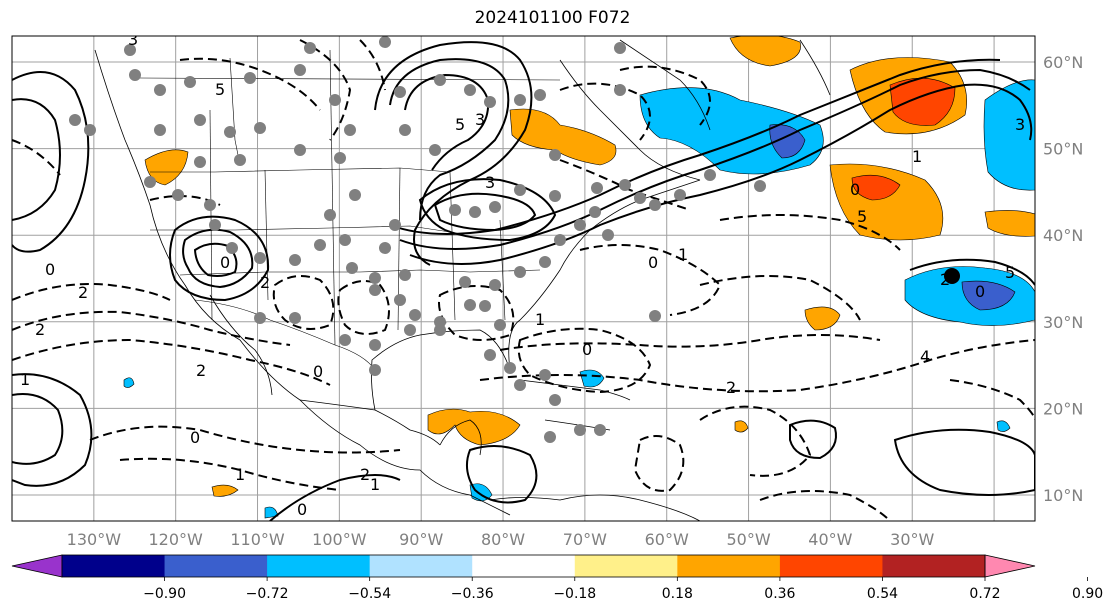  I want to click on latitude-label: 20°N, so click(1063, 408).